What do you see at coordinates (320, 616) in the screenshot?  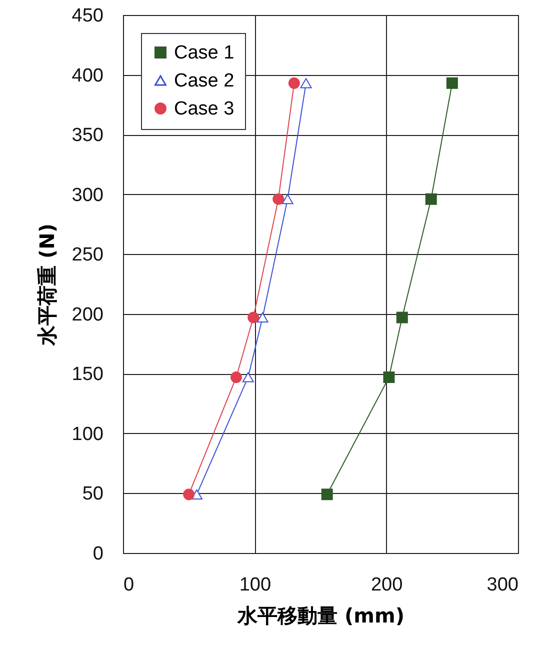 I see `x-axis-title: 水平移動量 (mm)` at bounding box center [320, 616].